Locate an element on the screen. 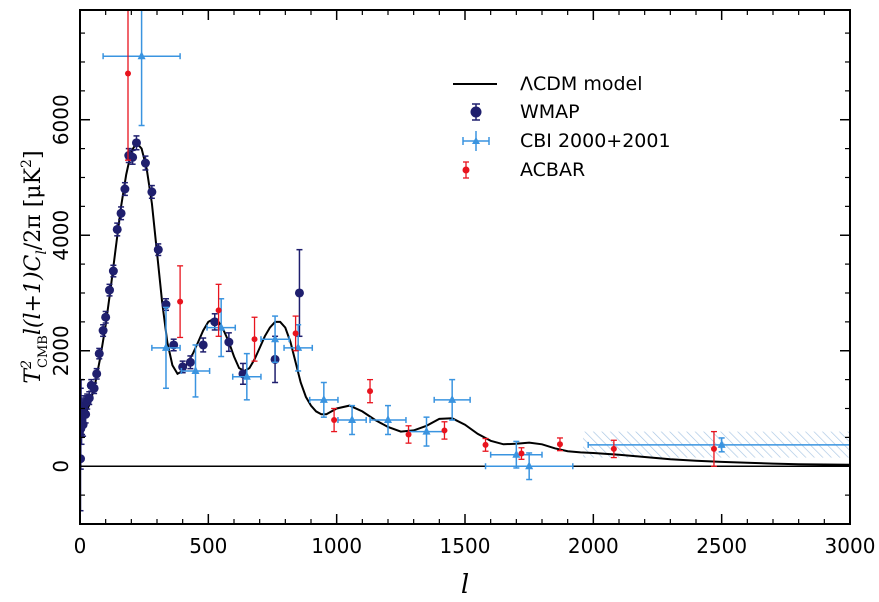  y-axis-label: T2CMBl(l+1)Cl/2π [μK2] is located at coordinates (35, 266).